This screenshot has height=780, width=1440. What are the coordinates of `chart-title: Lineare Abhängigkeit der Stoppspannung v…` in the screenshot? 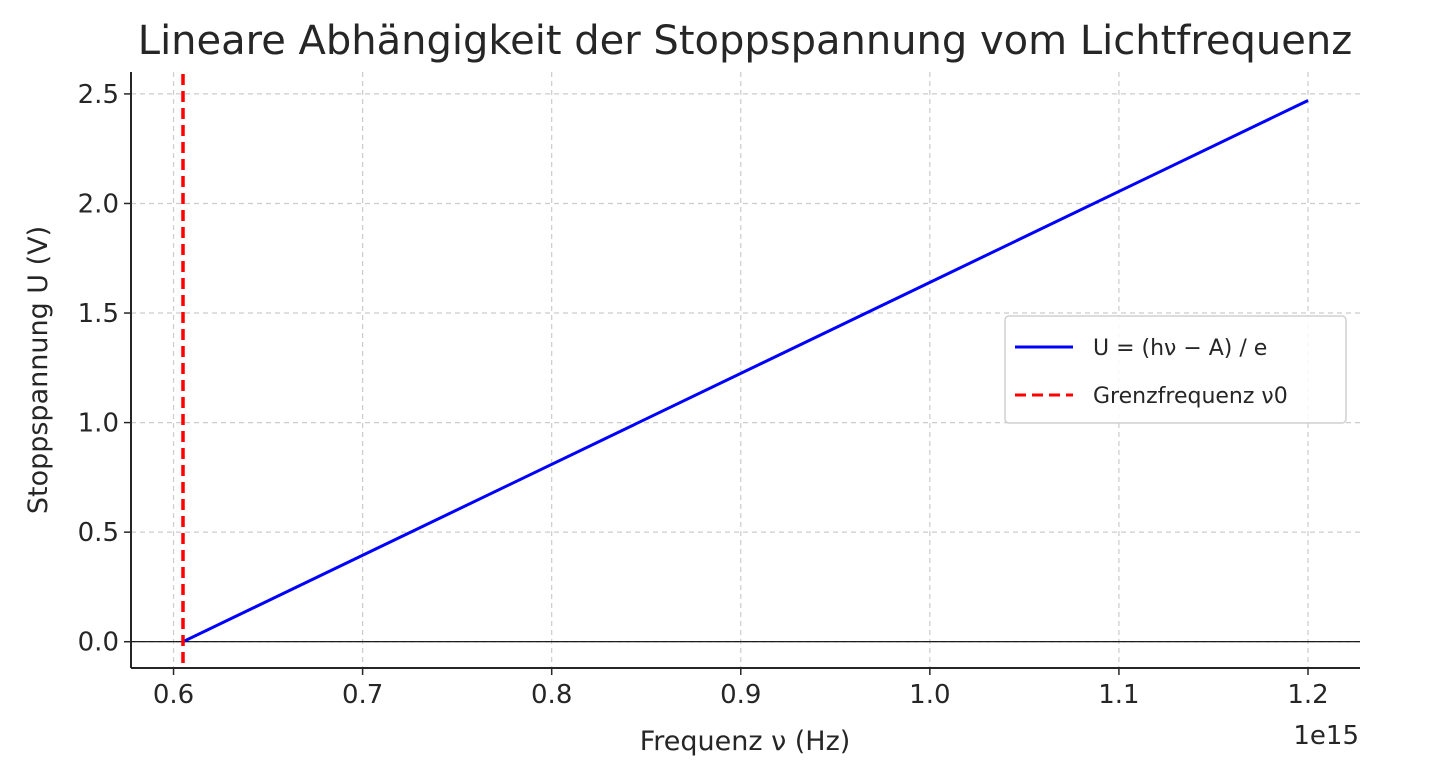 It's located at (745, 41).